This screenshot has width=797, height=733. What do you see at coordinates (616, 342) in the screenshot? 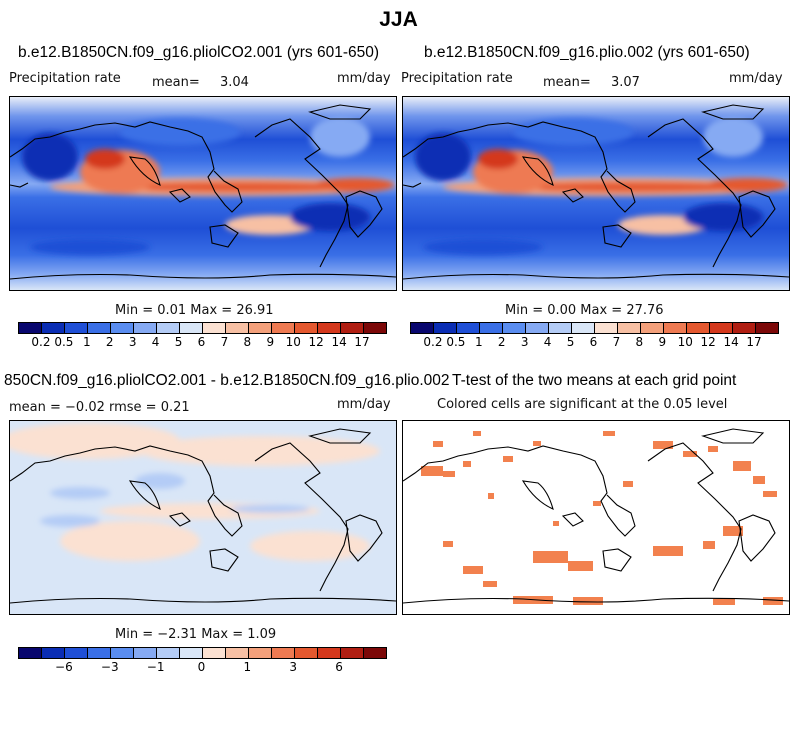
I see `colorbar-tick-label: 7` at bounding box center [616, 342].